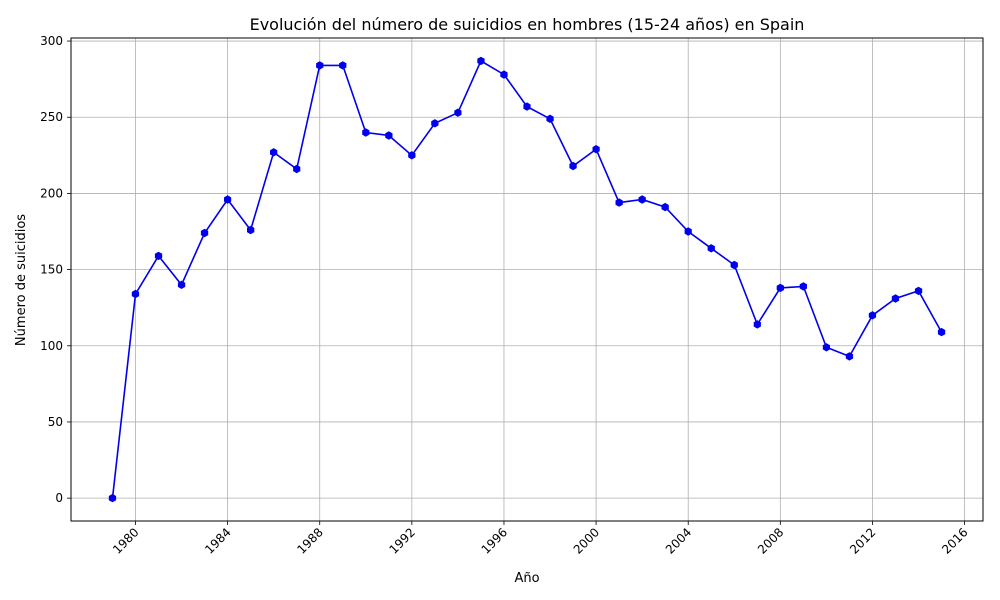 The height and width of the screenshot is (600, 1000). What do you see at coordinates (51, 270) in the screenshot?
I see `y-tick-label: 150` at bounding box center [51, 270].